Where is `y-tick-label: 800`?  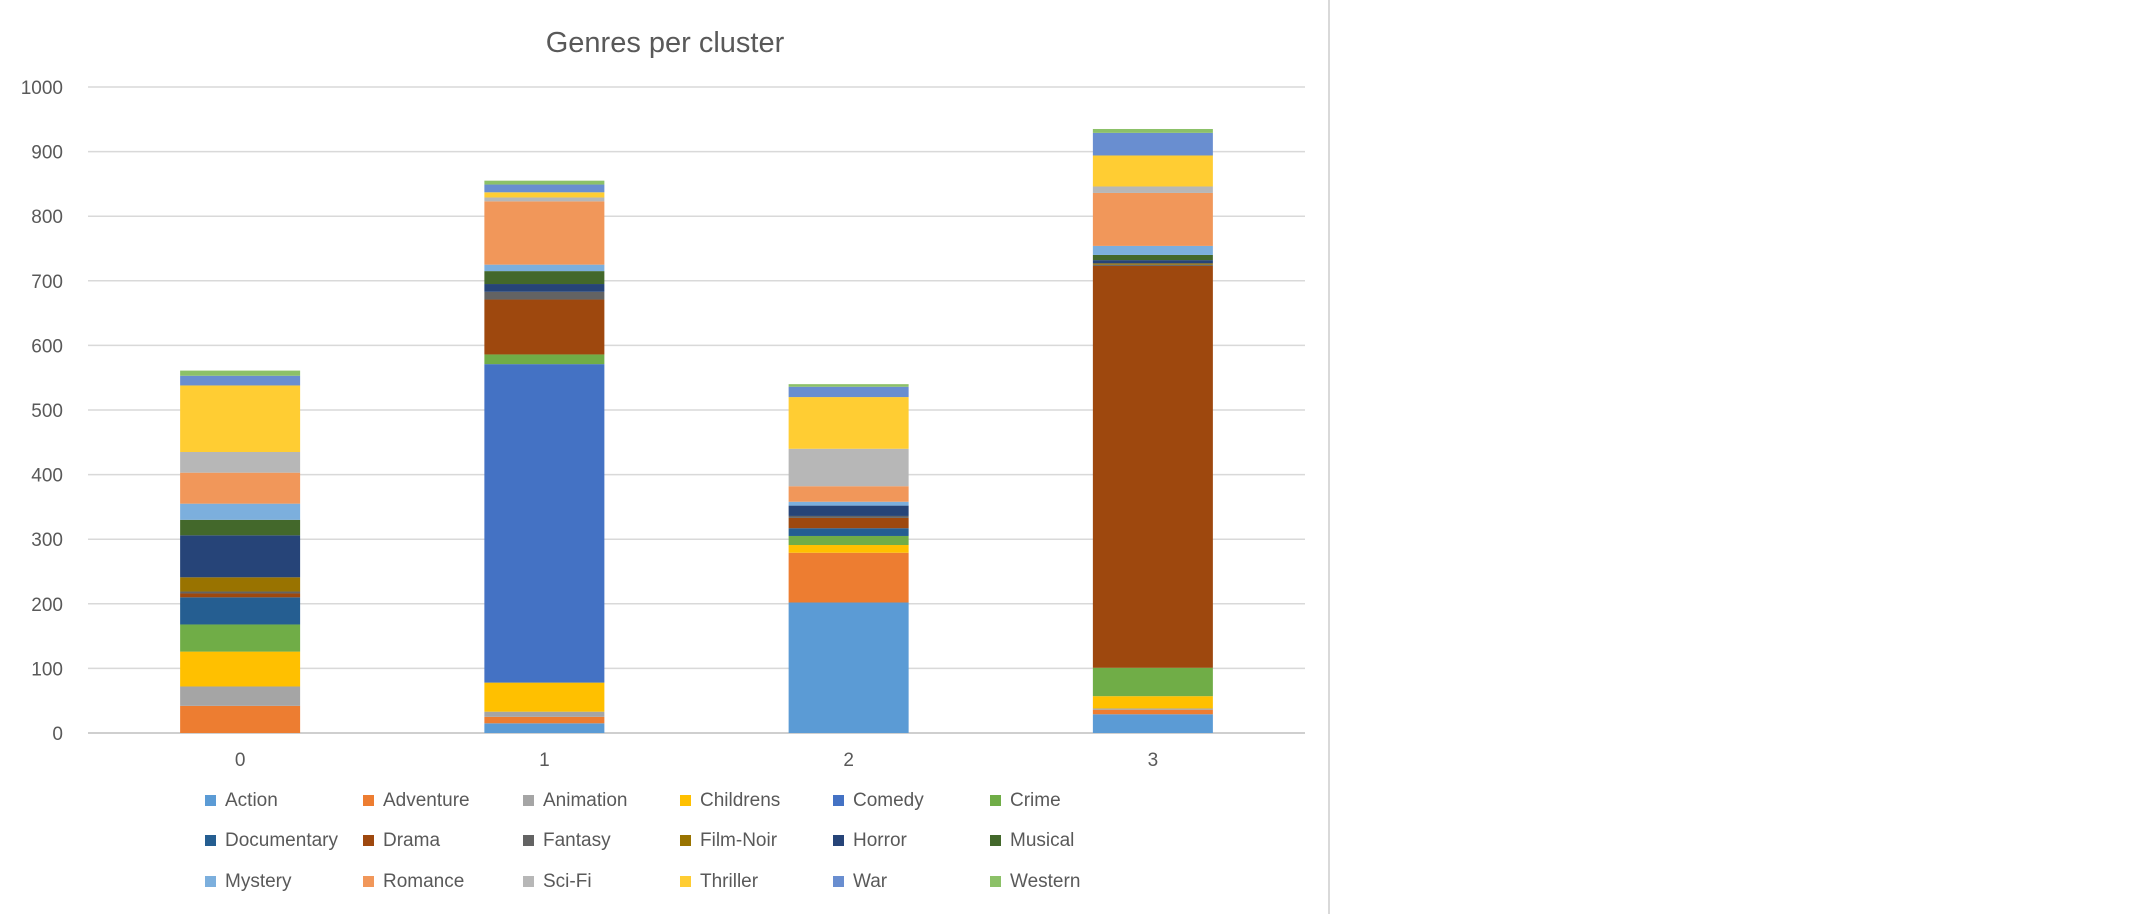
y-tick-label: 800 is located at coordinates (47, 217).